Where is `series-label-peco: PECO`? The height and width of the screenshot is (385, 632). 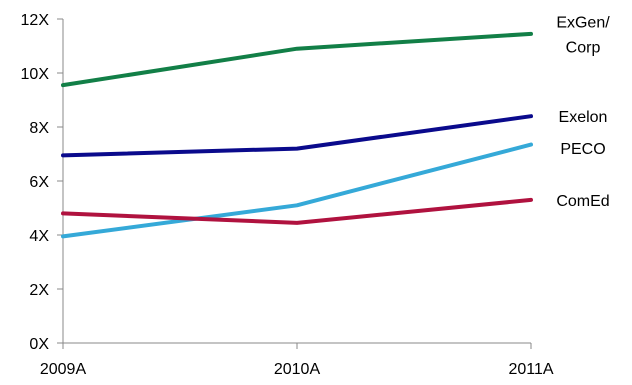
series-label-peco: PECO is located at coordinates (582, 149).